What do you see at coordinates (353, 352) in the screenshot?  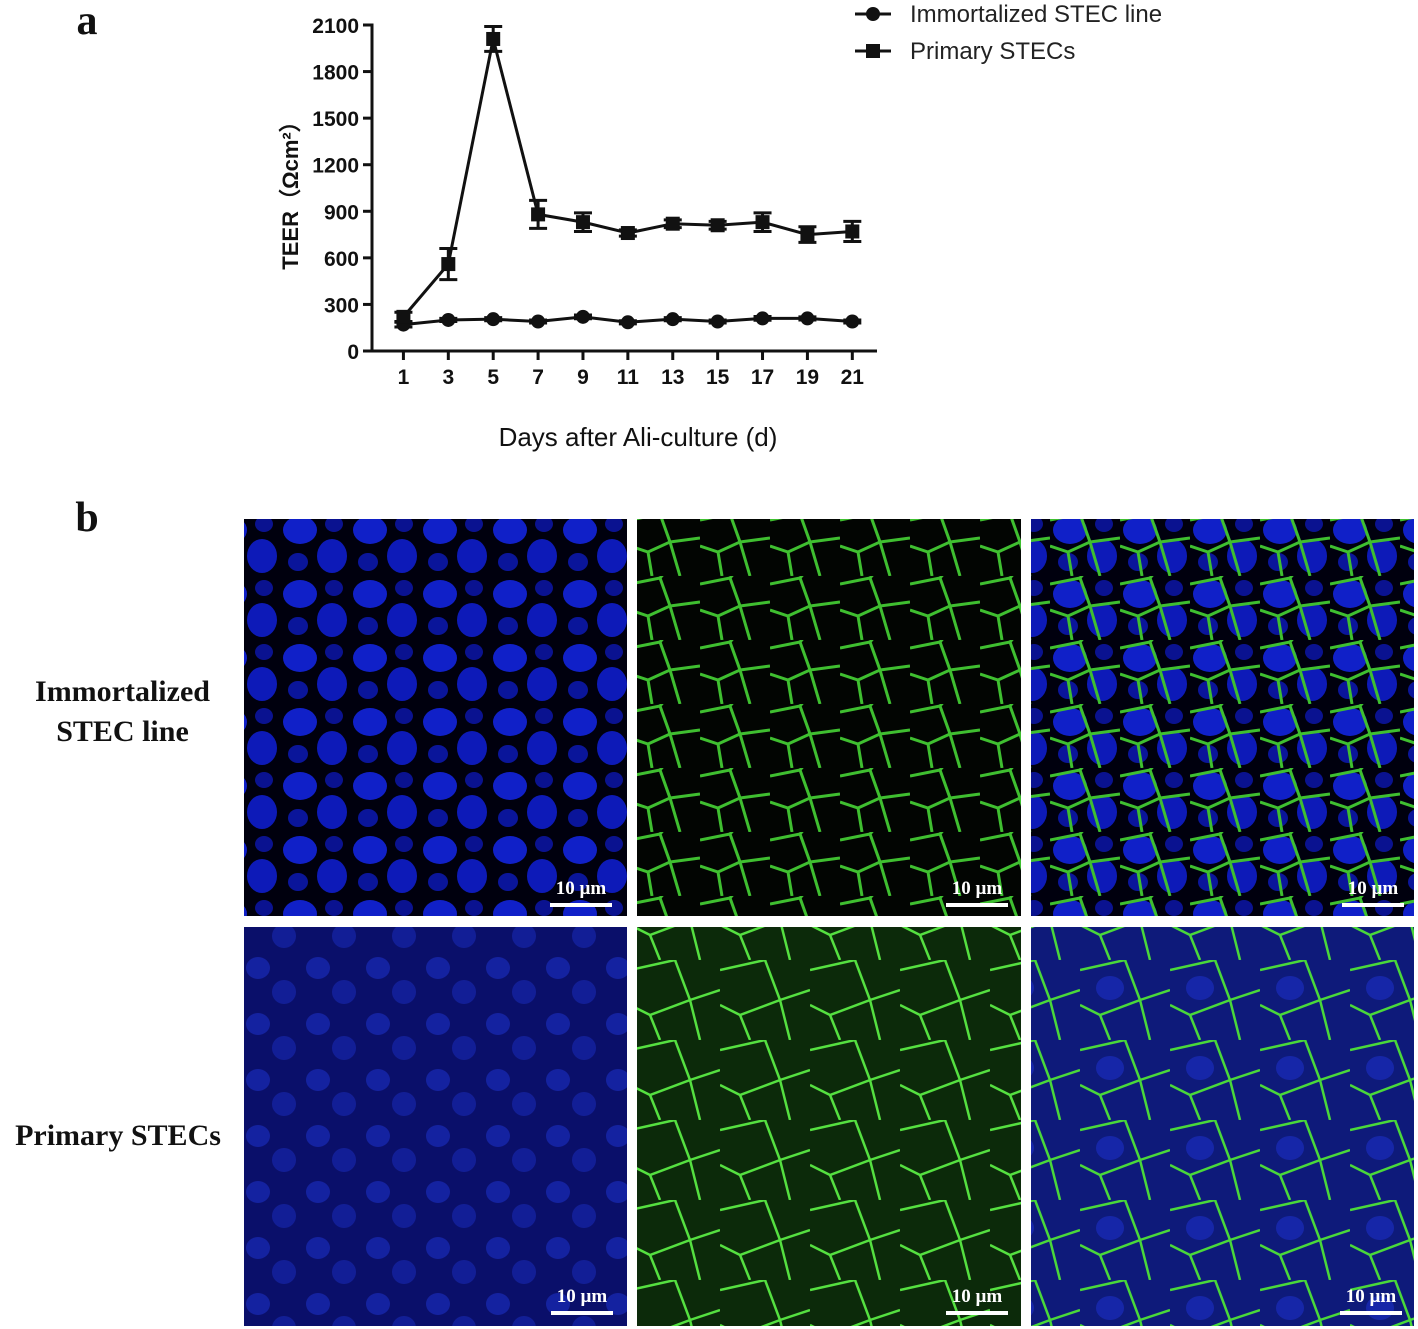 I see `y-tick-label: 0` at bounding box center [353, 352].